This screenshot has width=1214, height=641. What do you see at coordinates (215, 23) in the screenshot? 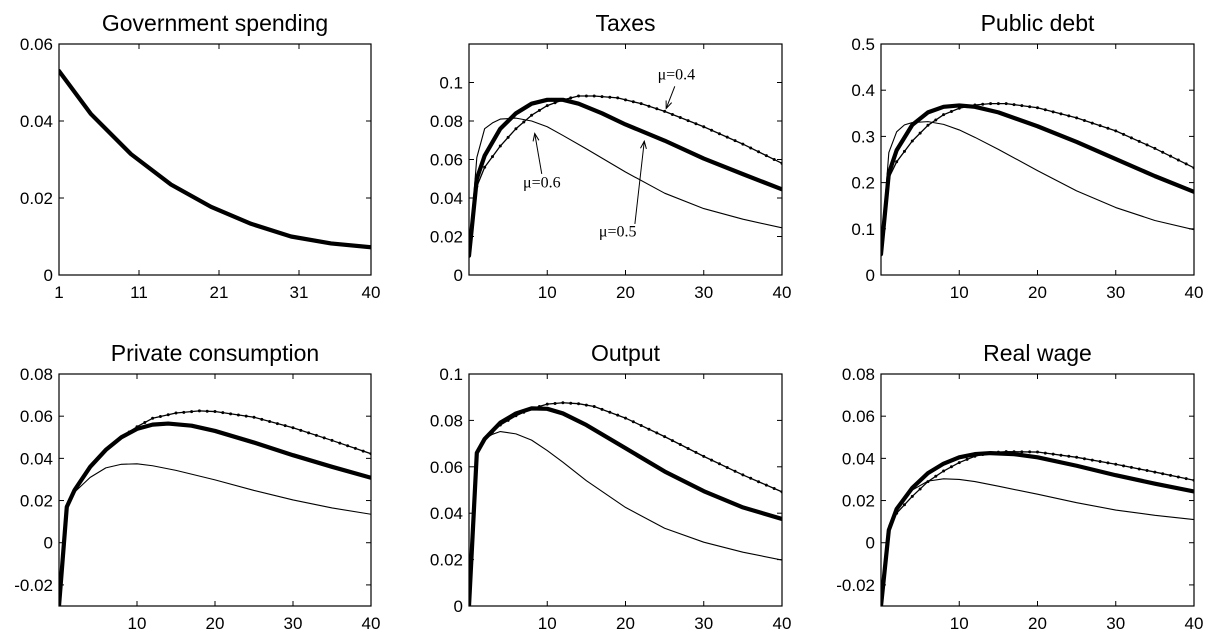
I see `panel-title: Government spending` at bounding box center [215, 23].